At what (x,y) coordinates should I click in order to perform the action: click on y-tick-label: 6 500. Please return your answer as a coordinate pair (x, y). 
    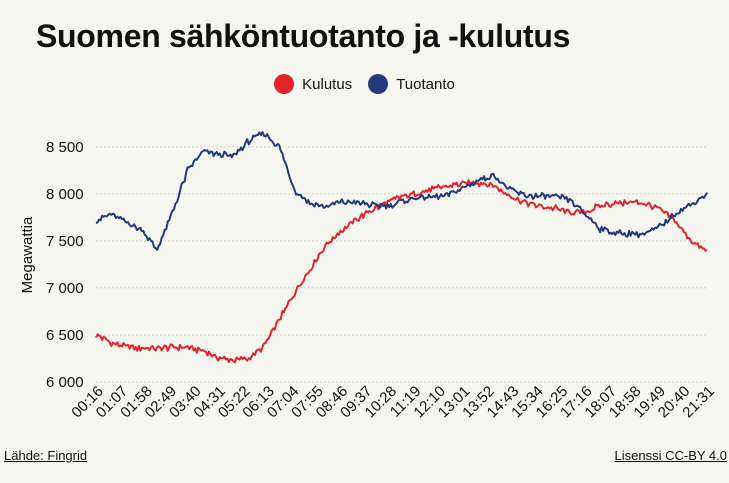
    Looking at the image, I should click on (65, 335).